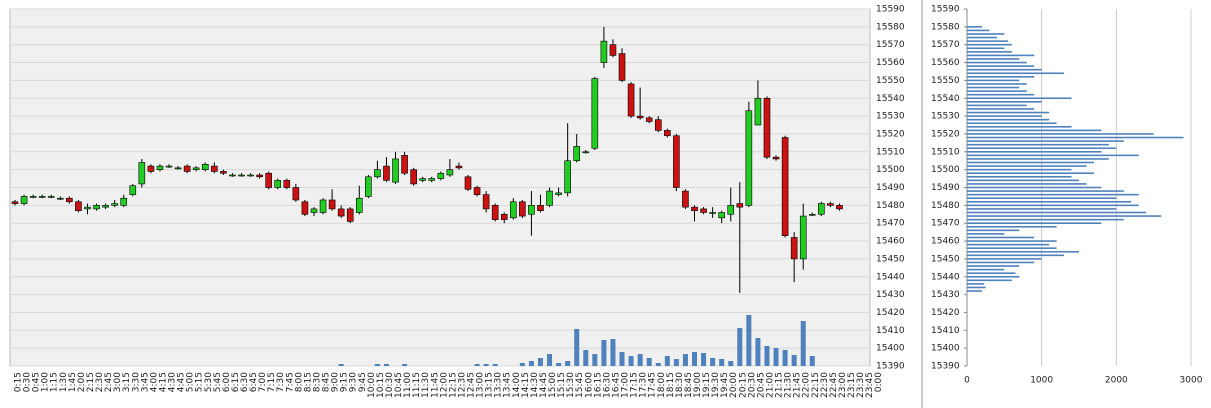  Describe the element at coordinates (890, 313) in the screenshot. I see `y-tick-label: 15420` at that location.